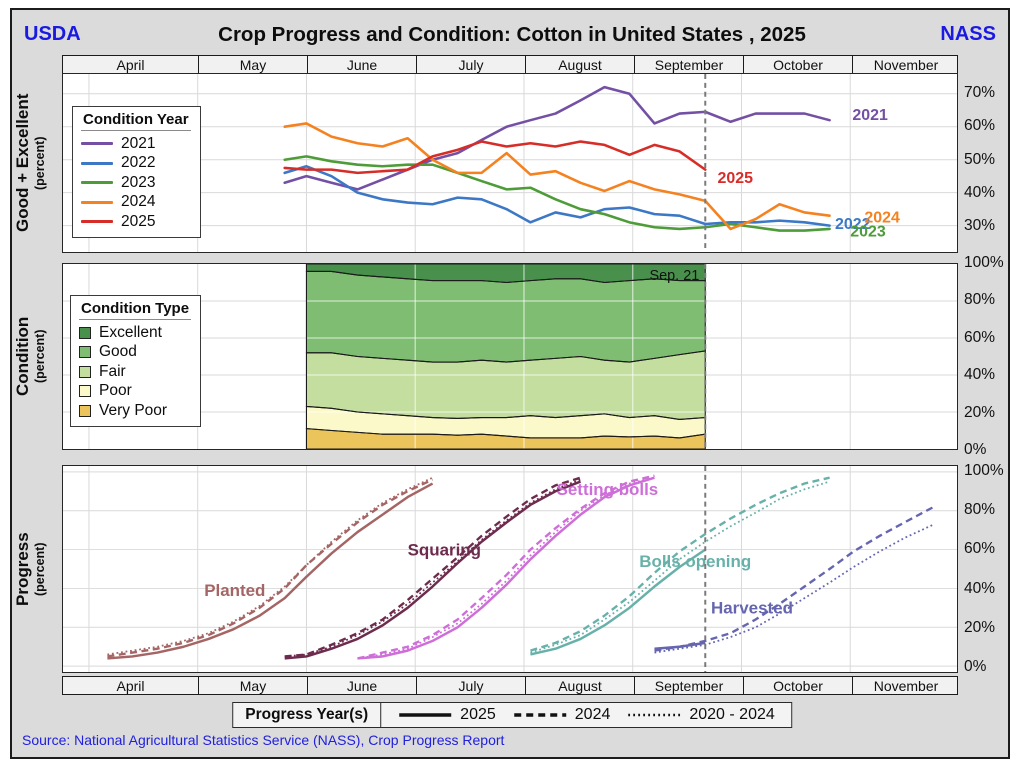 Image resolution: width=1024 pixels, height=771 pixels. I want to click on nass-logo-text: NASS, so click(968, 34).